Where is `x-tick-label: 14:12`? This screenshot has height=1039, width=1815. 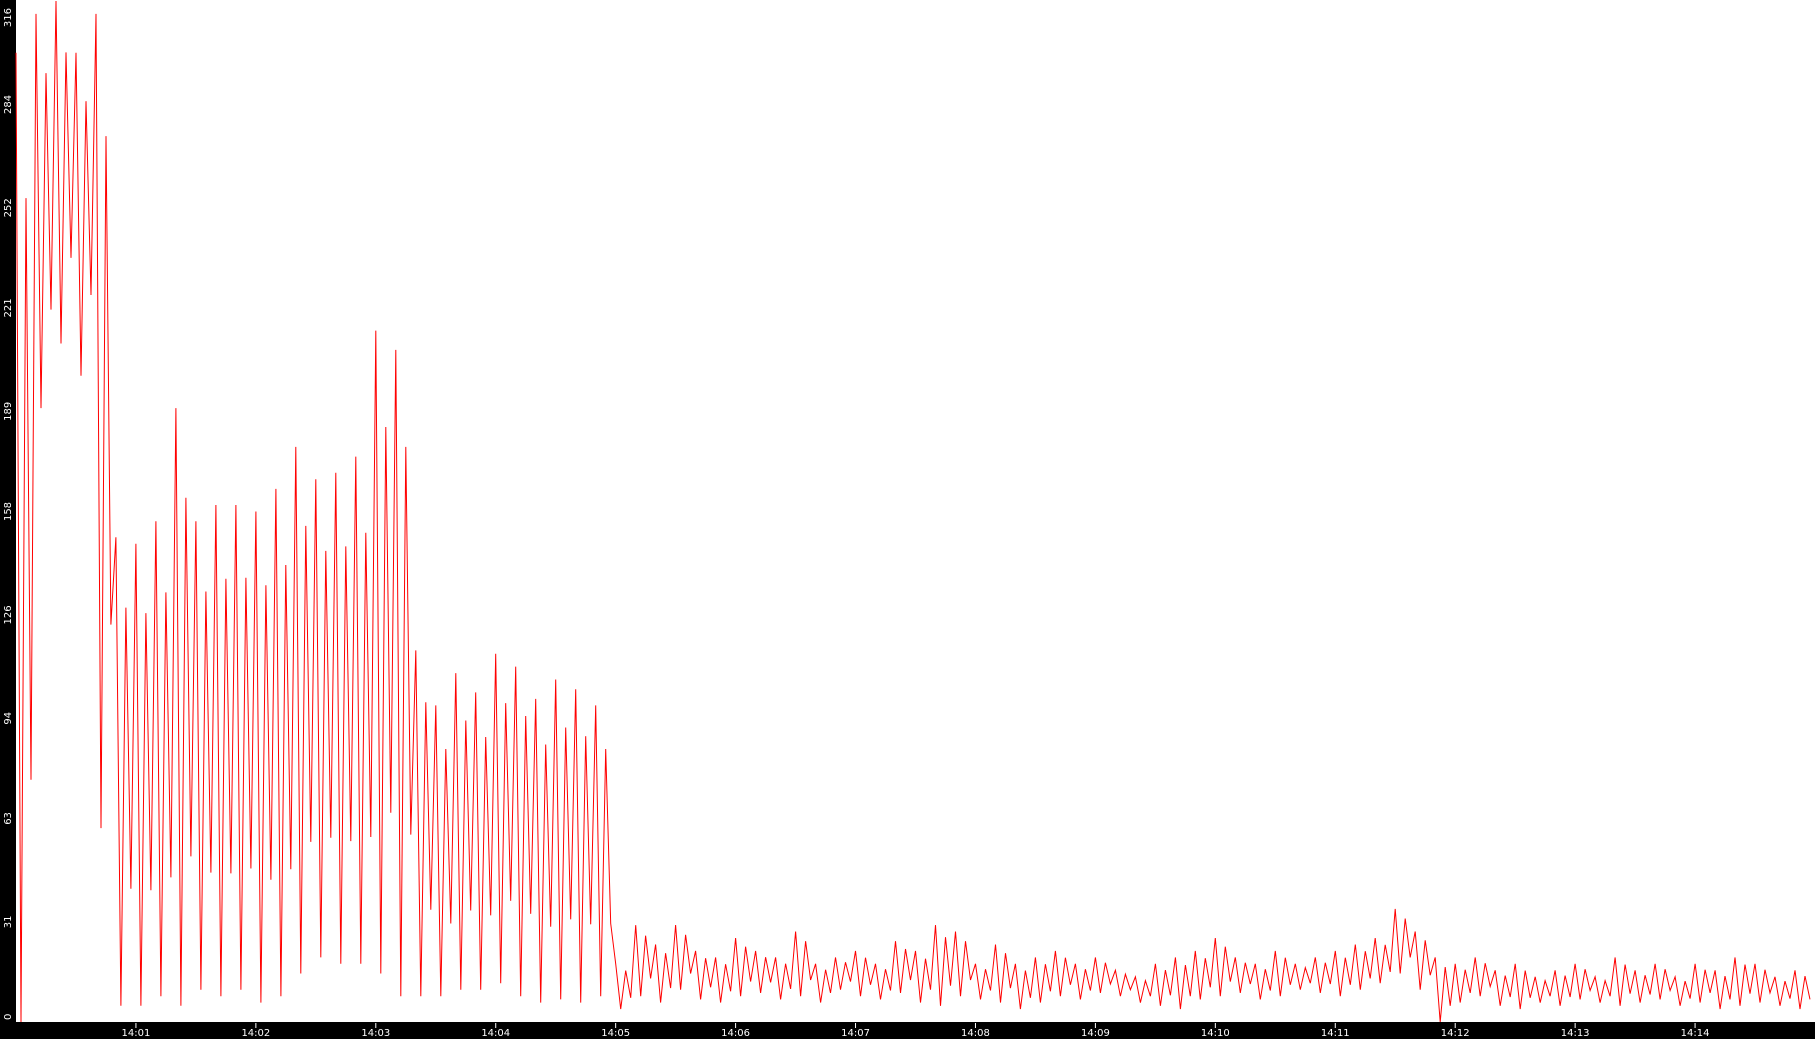 x-tick-label: 14:12 is located at coordinates (1455, 1033).